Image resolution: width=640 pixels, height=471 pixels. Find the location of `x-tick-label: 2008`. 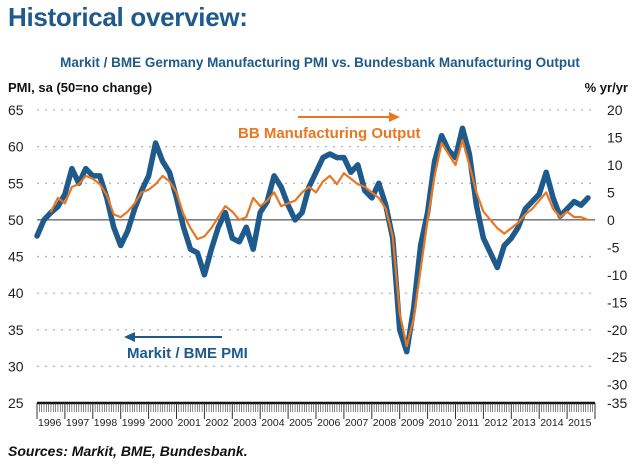

x-tick-label: 2008 is located at coordinates (385, 423).